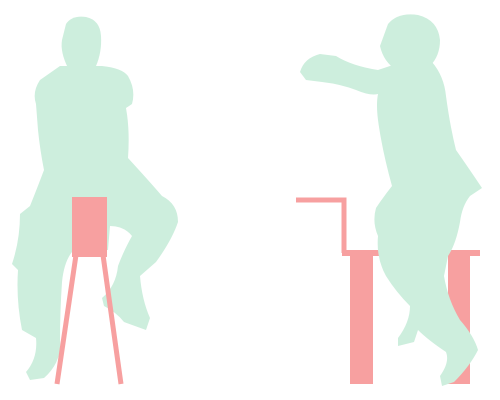 The height and width of the screenshot is (400, 500). I want to click on left-stool, so click(89, 291).